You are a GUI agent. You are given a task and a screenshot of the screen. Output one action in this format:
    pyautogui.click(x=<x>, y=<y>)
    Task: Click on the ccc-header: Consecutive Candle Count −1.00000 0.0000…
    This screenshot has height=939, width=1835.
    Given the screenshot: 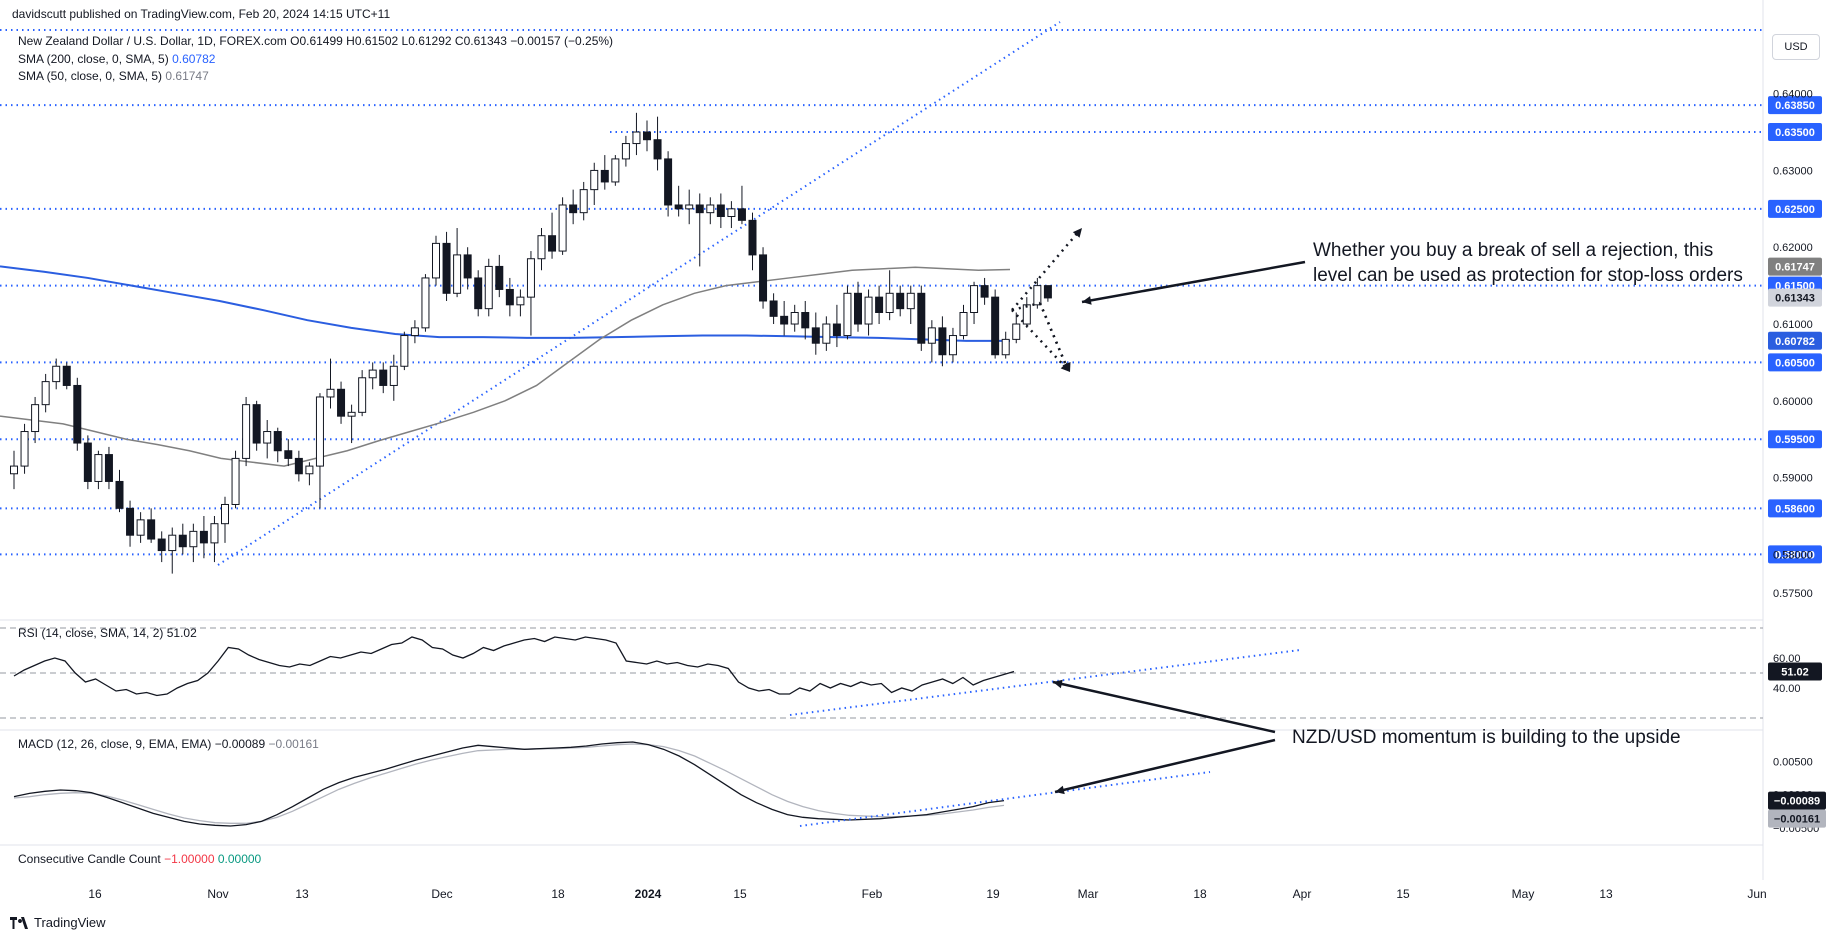 What is the action you would take?
    pyautogui.click(x=139, y=859)
    